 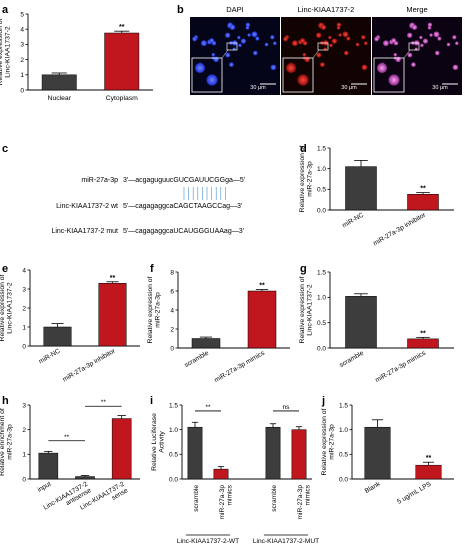 I want to click on cells-linc, so click(x=325, y=57).